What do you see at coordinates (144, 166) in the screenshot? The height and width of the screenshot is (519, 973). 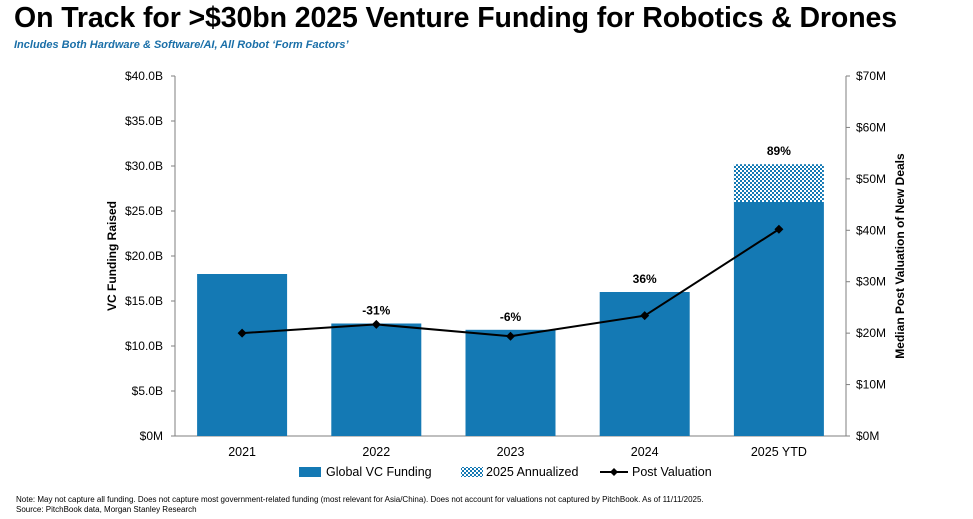 I see `left-tick-label: $30.0B` at bounding box center [144, 166].